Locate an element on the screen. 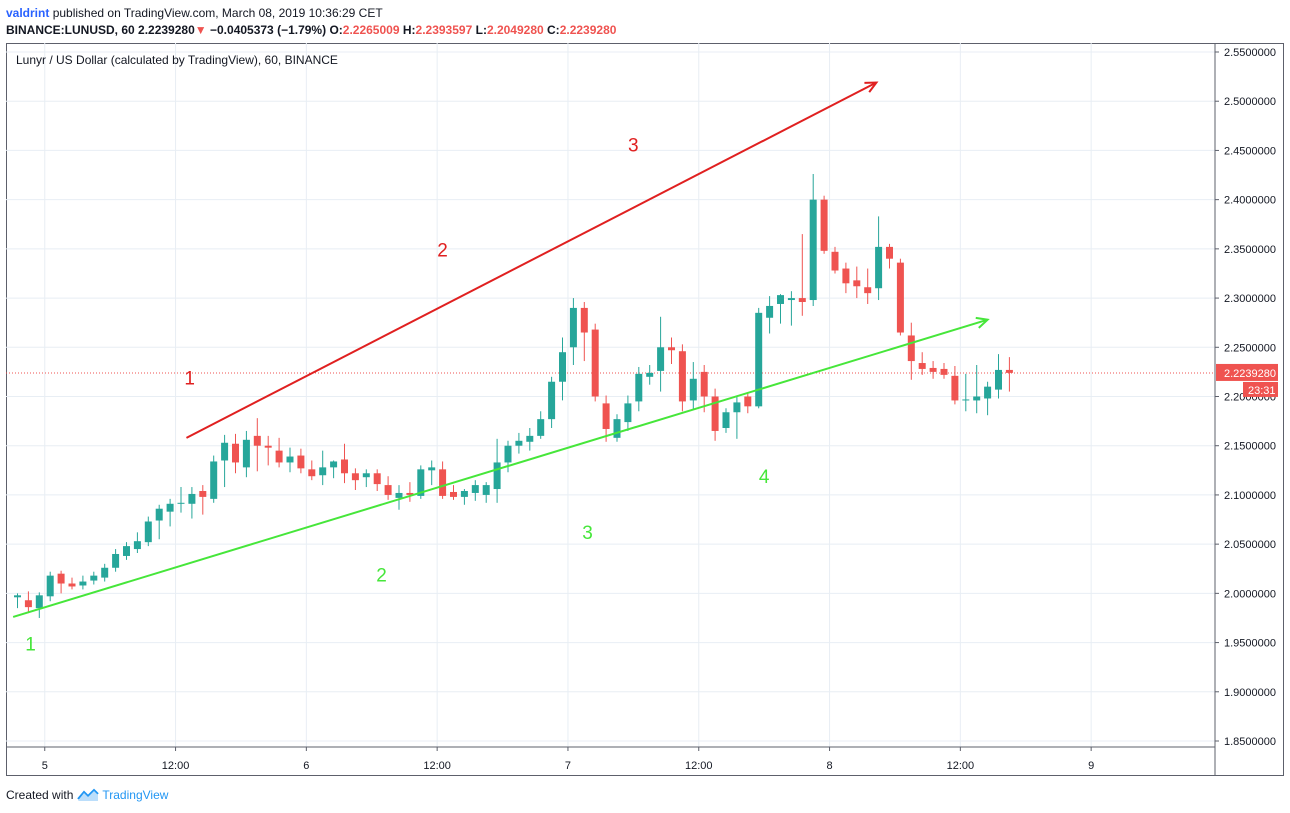  tradingview-brand: TradingView is located at coordinates (135, 795).